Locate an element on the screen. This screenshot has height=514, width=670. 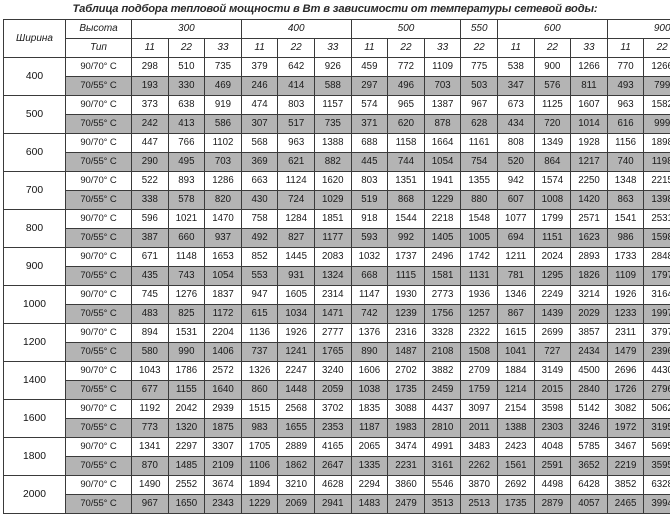
power-value-cell: 2249 is located at coordinates (552, 295).